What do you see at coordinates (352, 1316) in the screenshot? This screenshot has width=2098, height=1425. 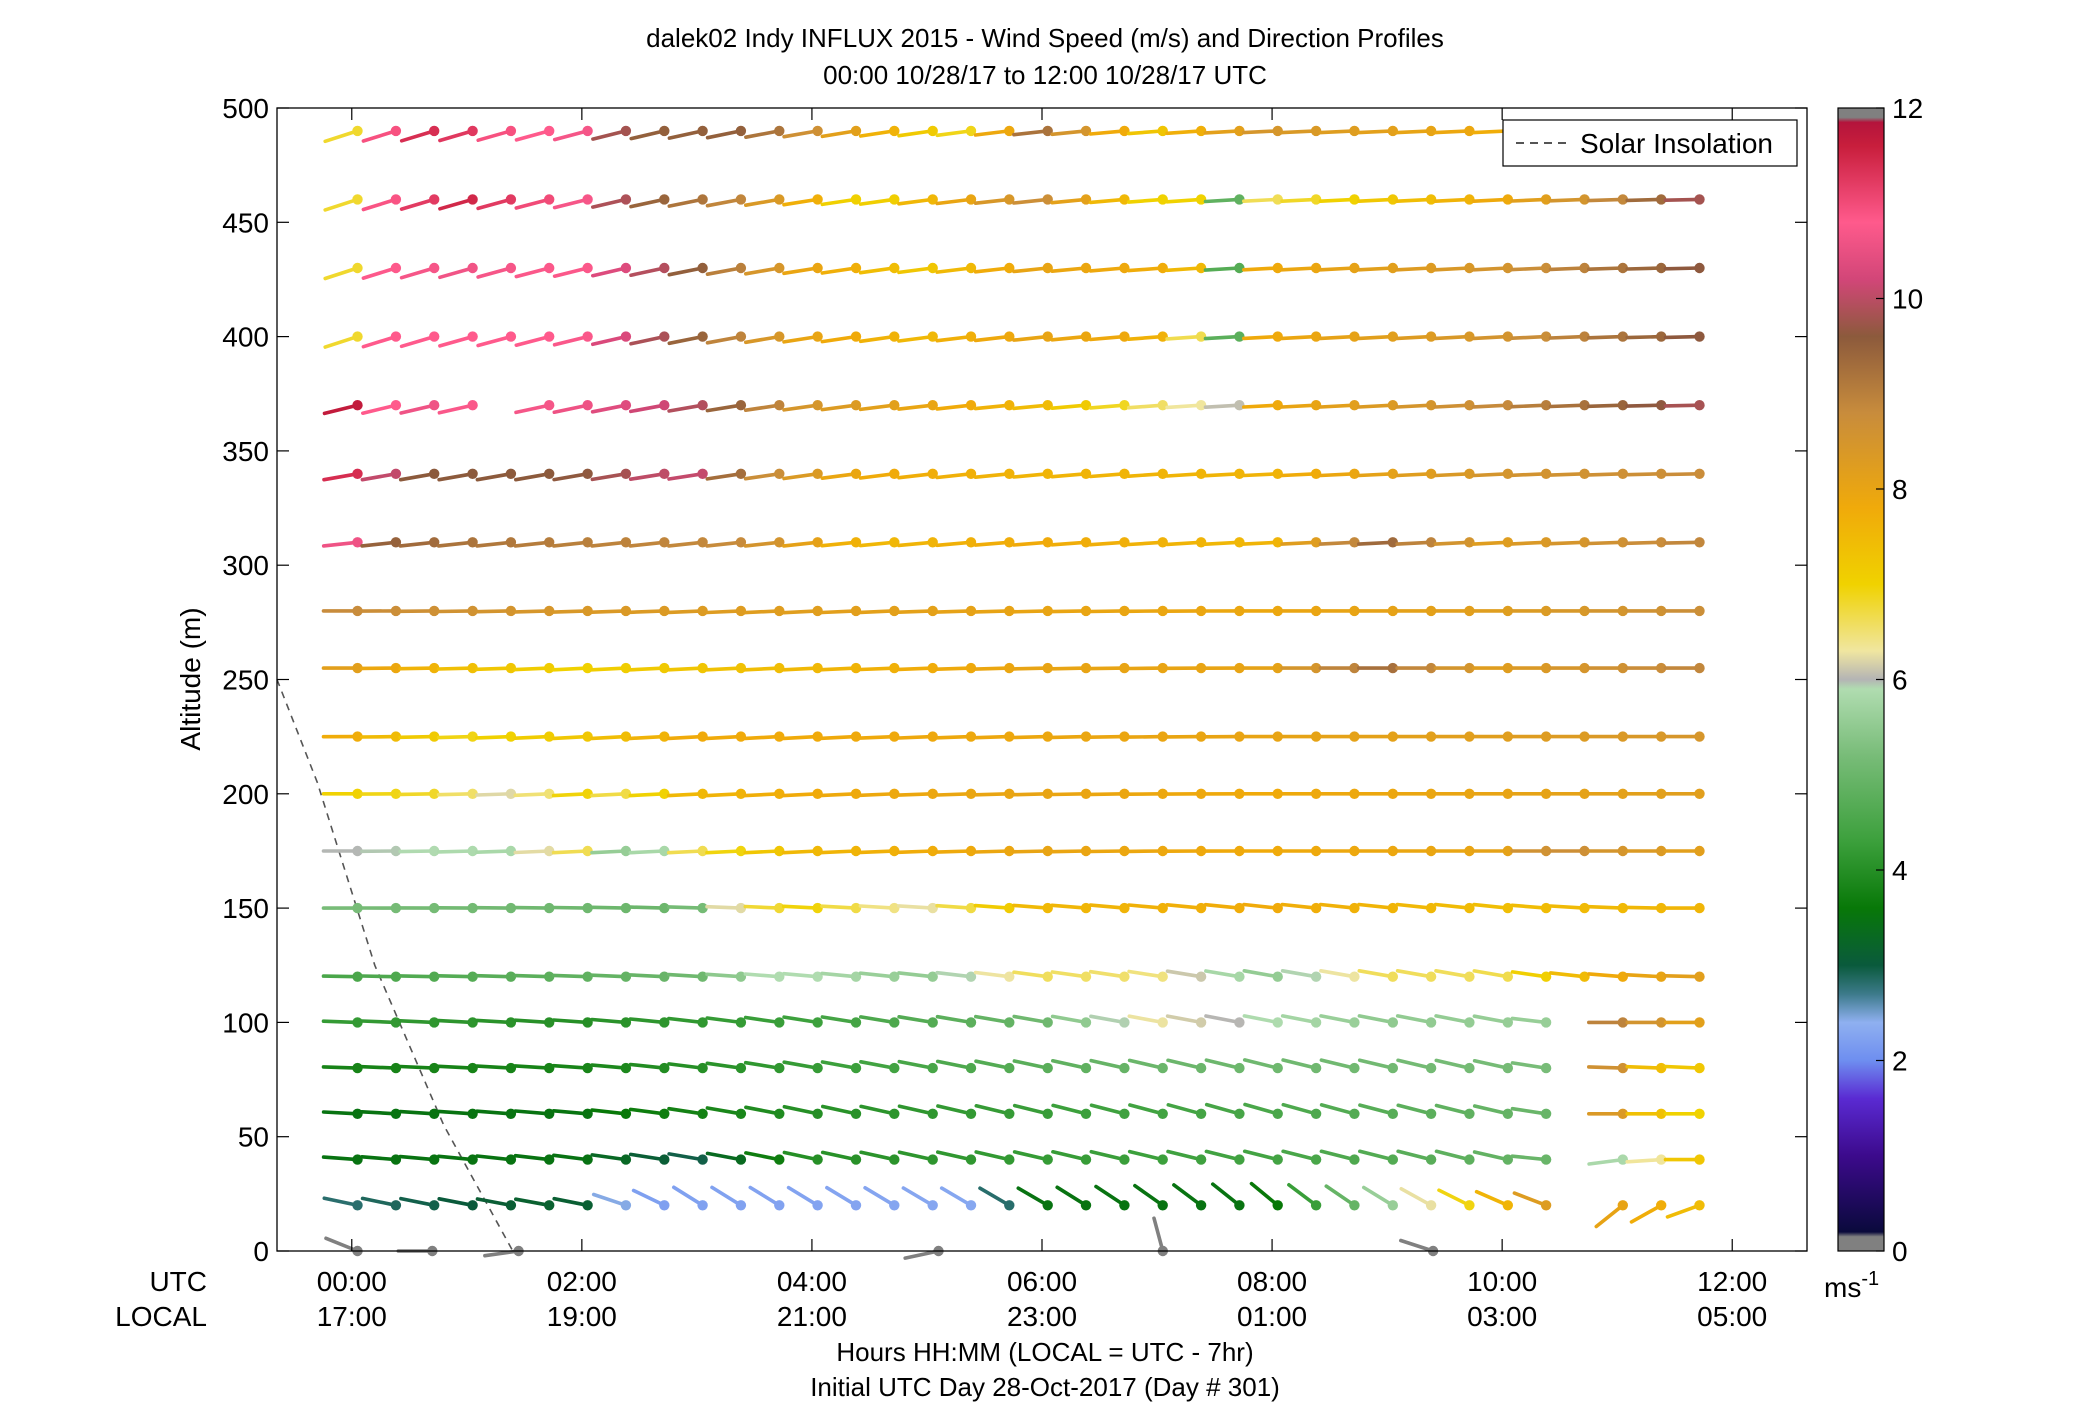 I see `local-tick-label: 17:00` at bounding box center [352, 1316].